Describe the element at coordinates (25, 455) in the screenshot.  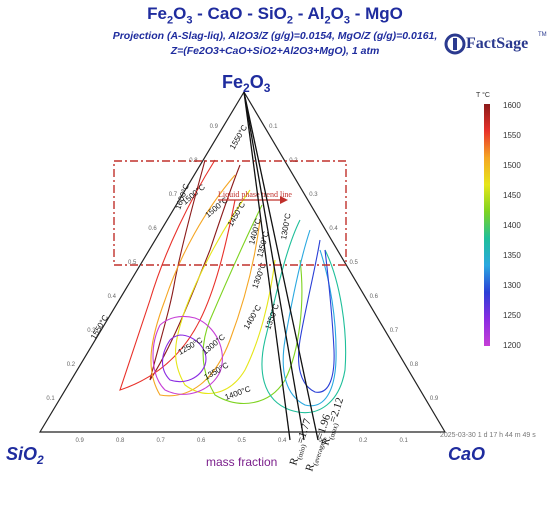
I see `vertex-label-sio2: SiO2` at that location.